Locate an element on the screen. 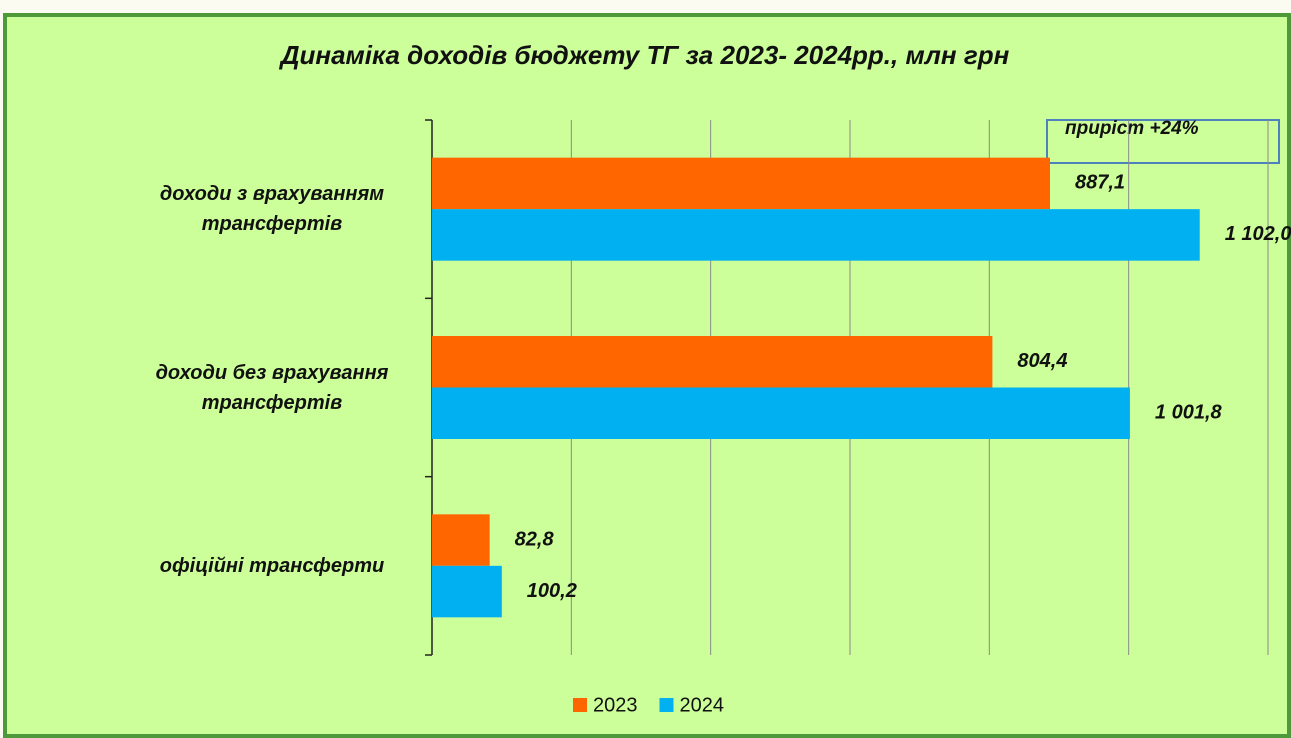 Image resolution: width=1291 pixels, height=738 pixels. y-tick-label: офіційні трансферти is located at coordinates (272, 565).